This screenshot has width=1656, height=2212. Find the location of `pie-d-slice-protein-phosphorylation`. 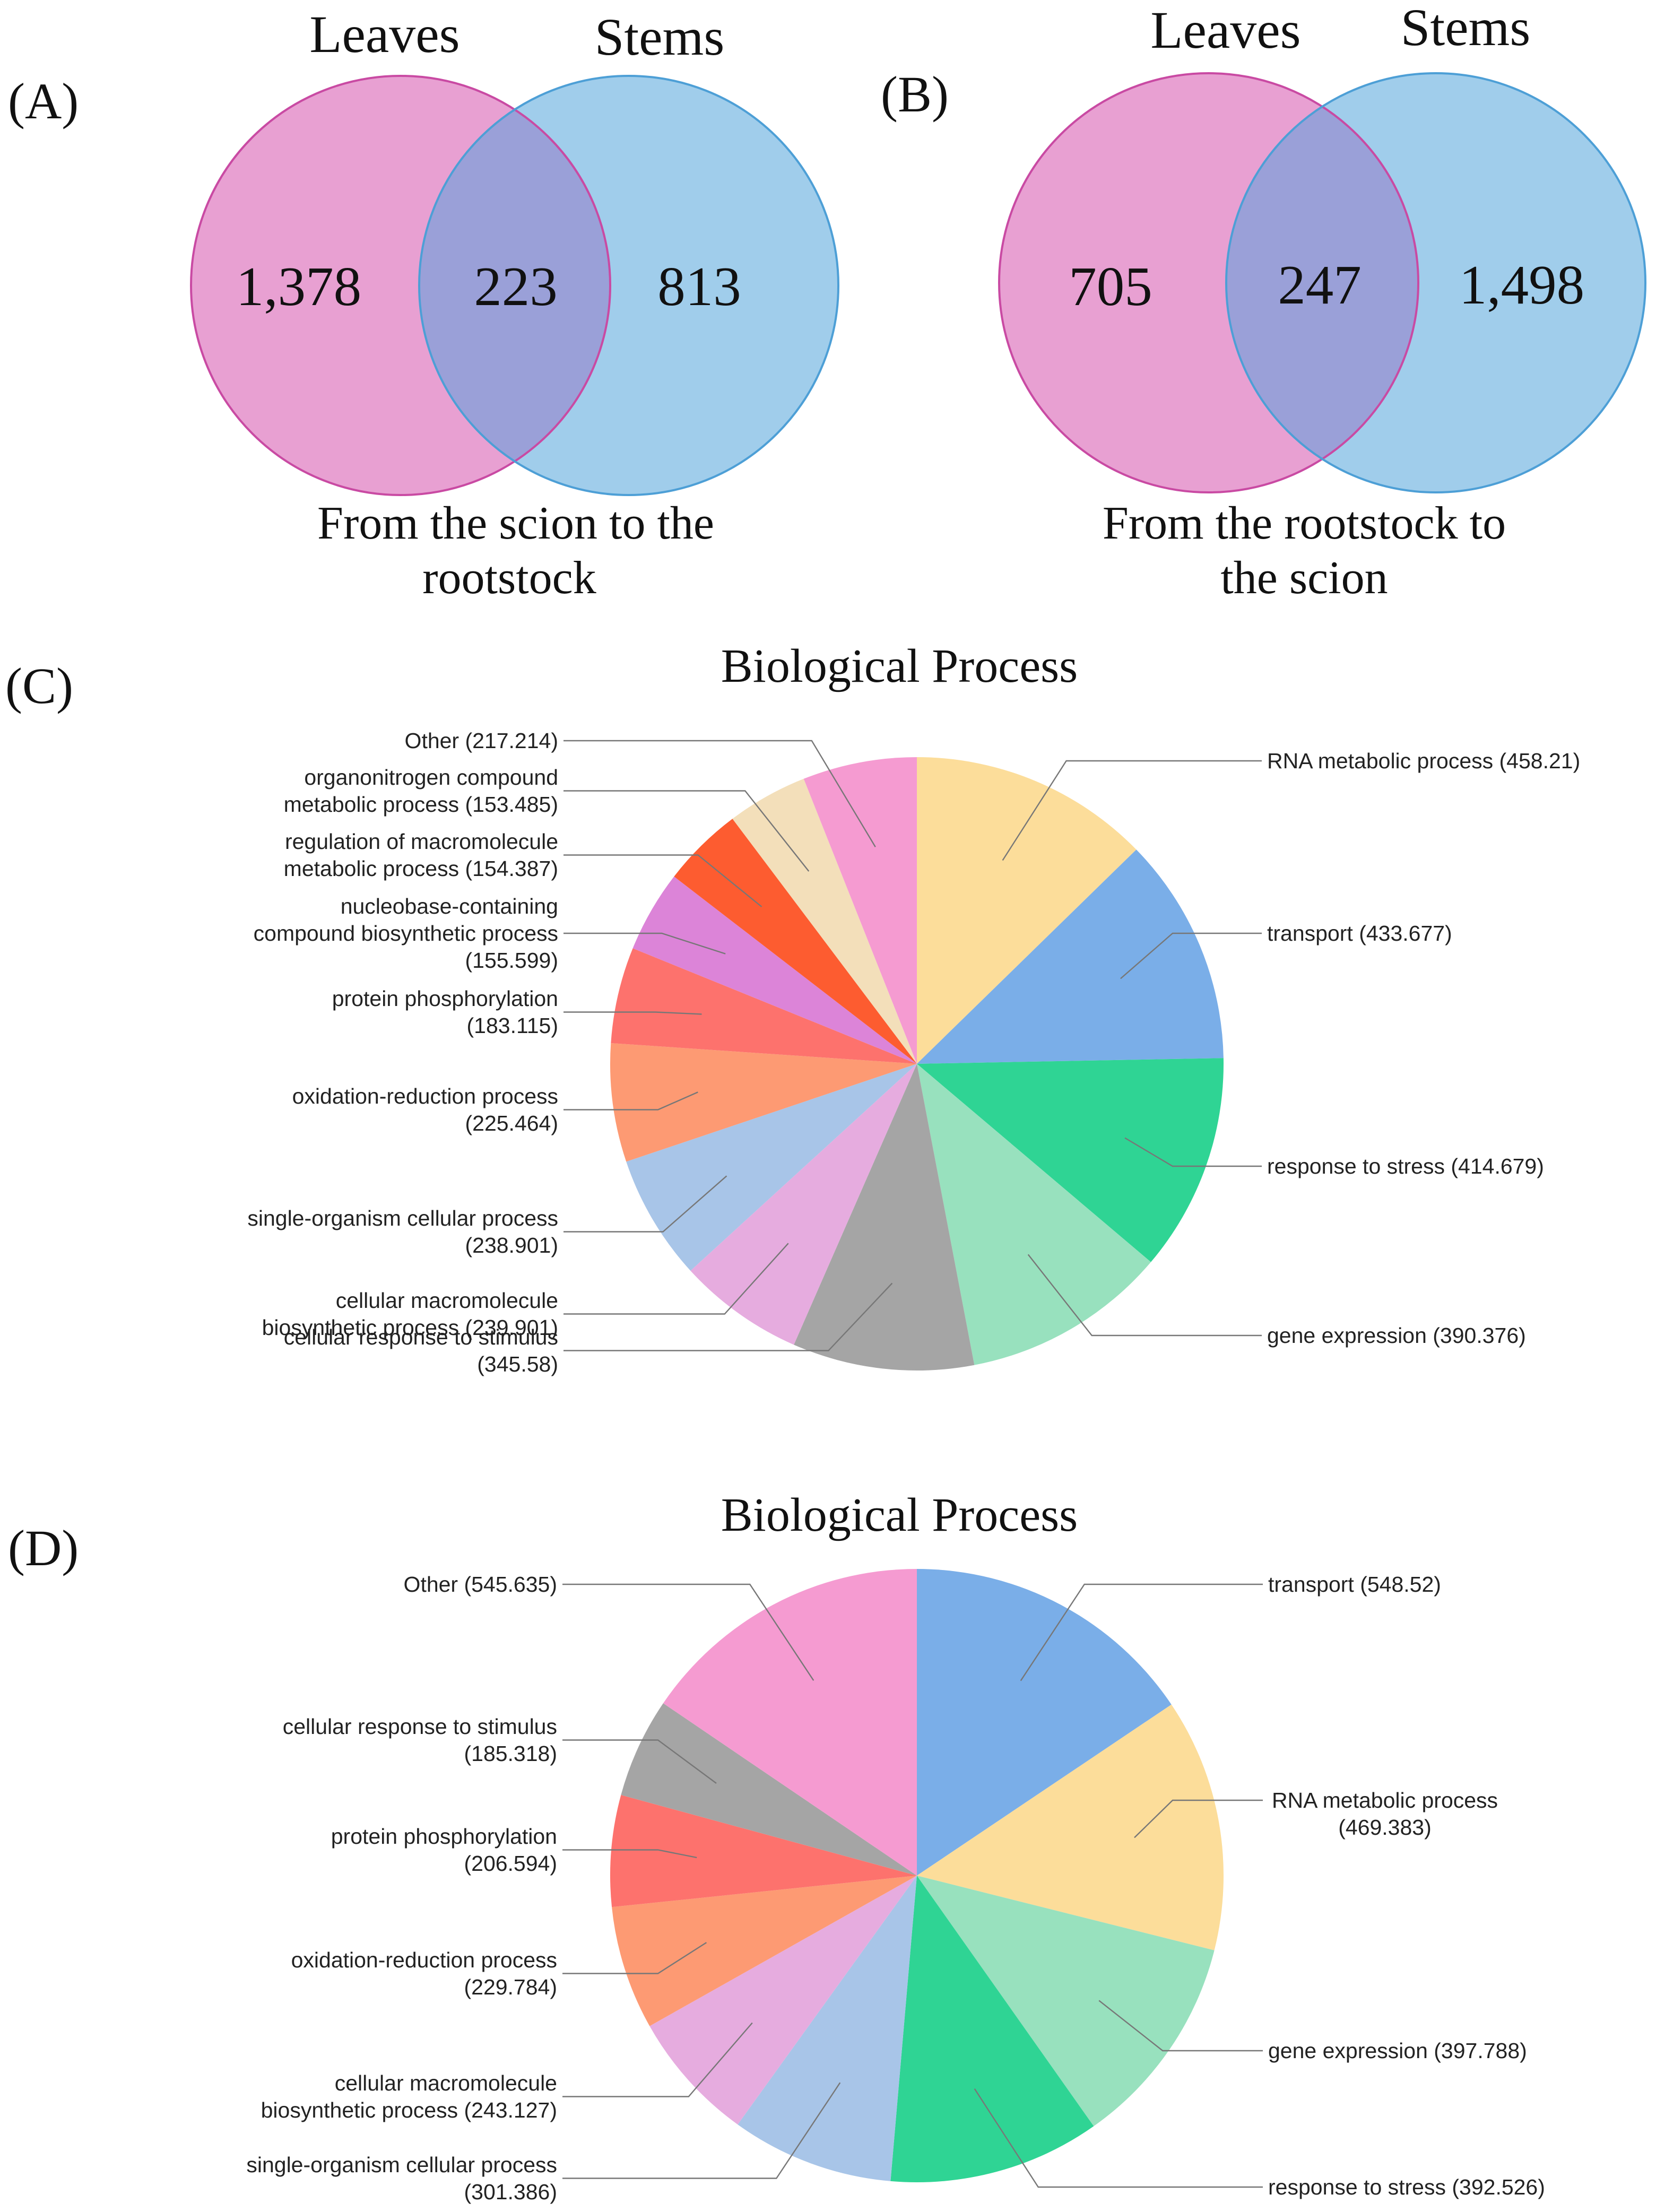

pie-d-slice-protein-phosphorylation is located at coordinates (764, 1851).